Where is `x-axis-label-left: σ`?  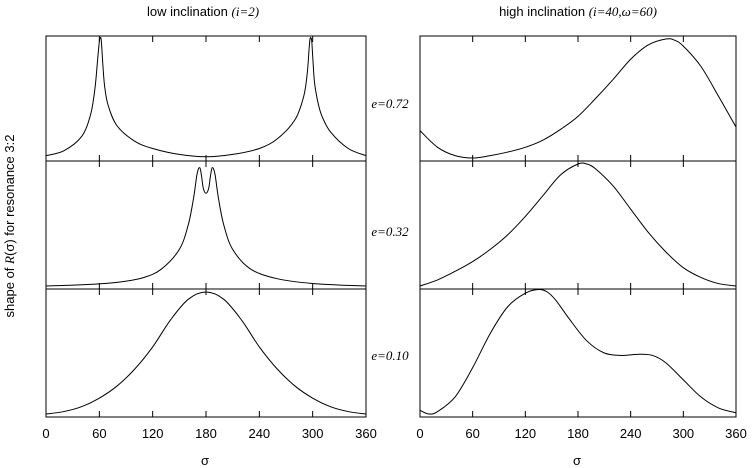
x-axis-label-left: σ is located at coordinates (205, 460).